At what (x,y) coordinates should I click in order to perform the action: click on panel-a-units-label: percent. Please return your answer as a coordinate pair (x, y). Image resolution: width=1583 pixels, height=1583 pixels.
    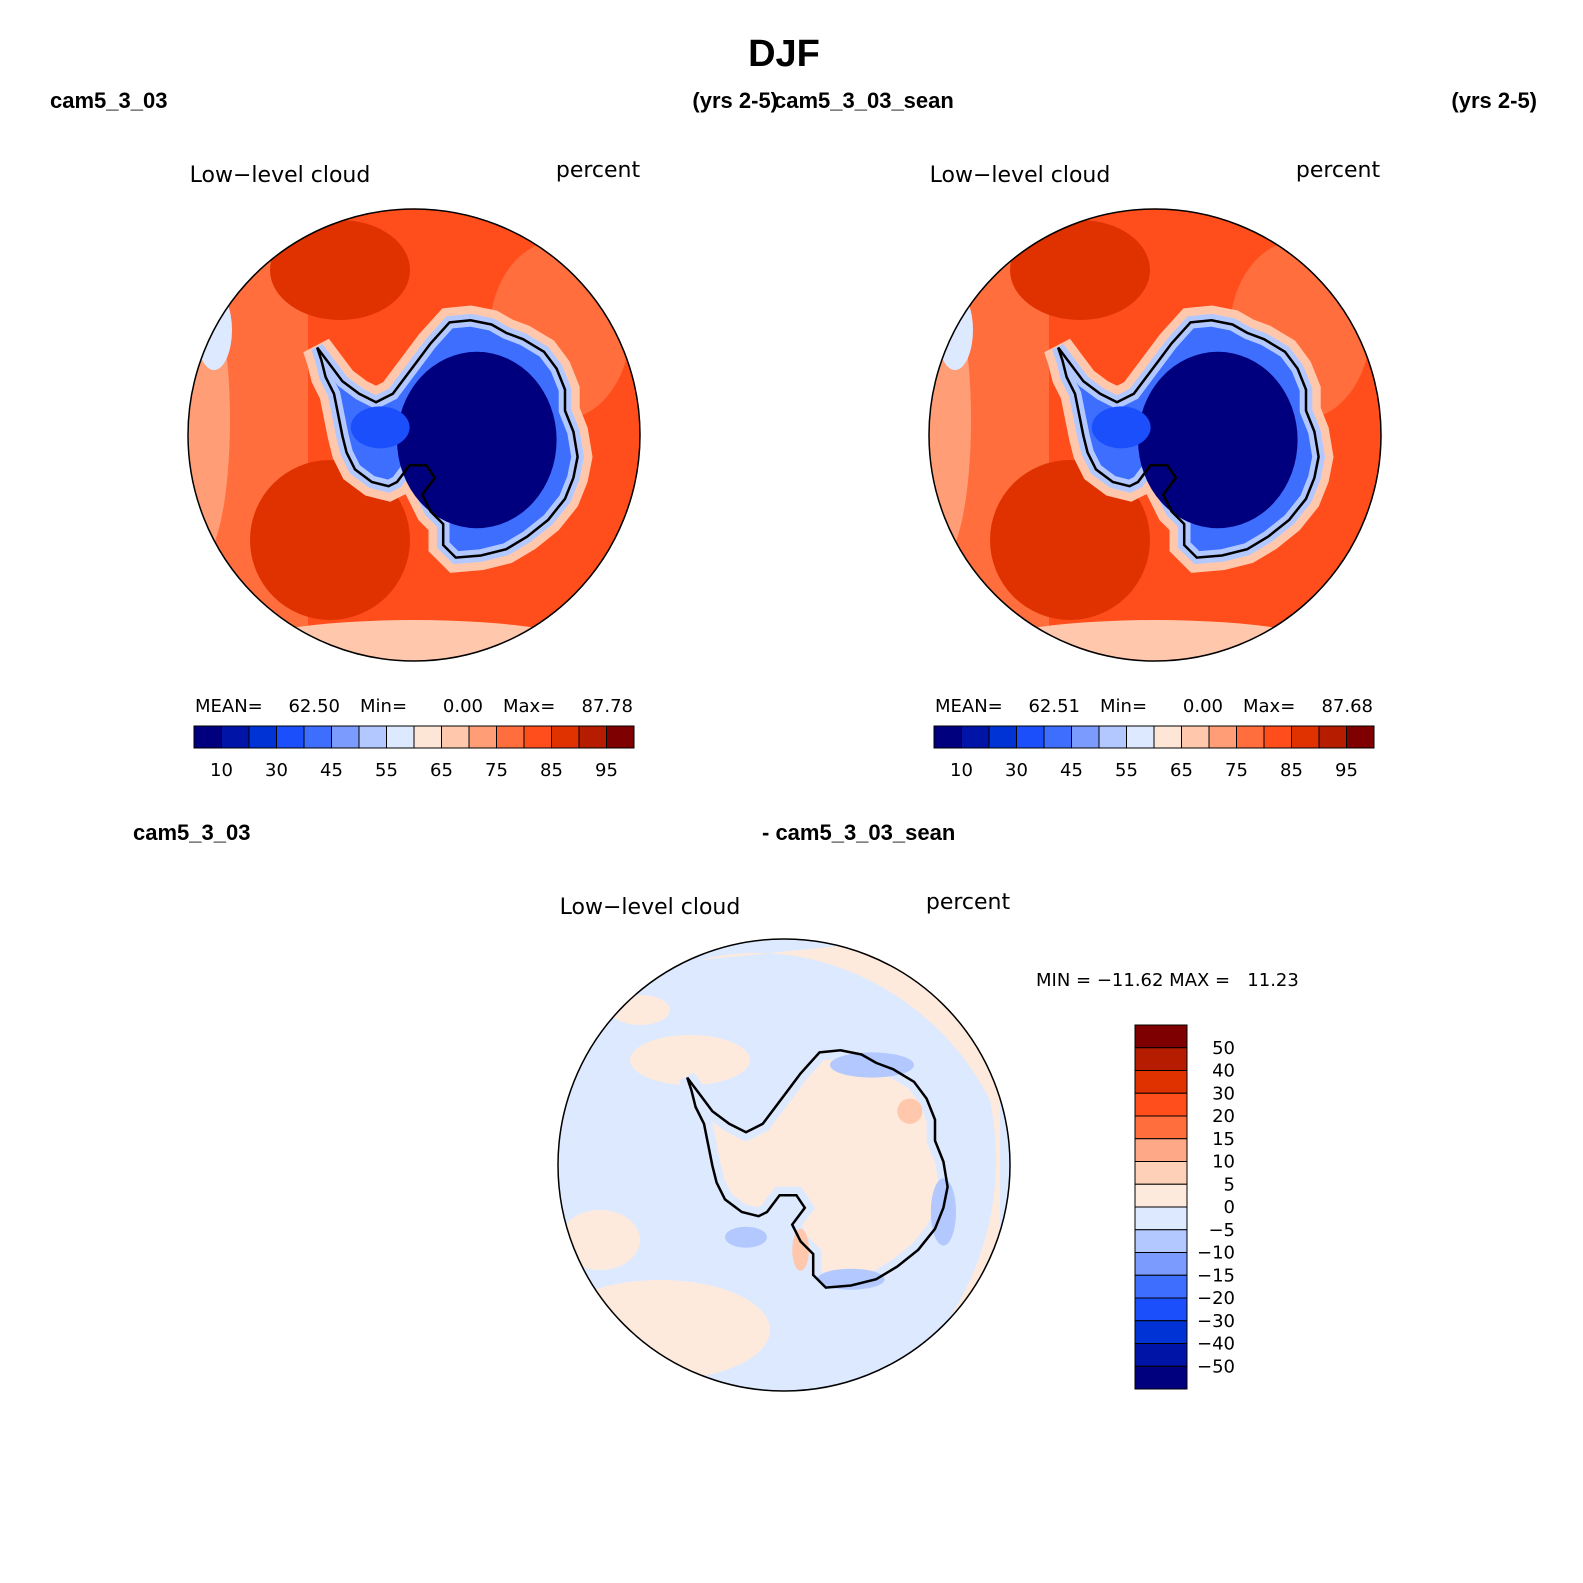
    Looking at the image, I should click on (598, 170).